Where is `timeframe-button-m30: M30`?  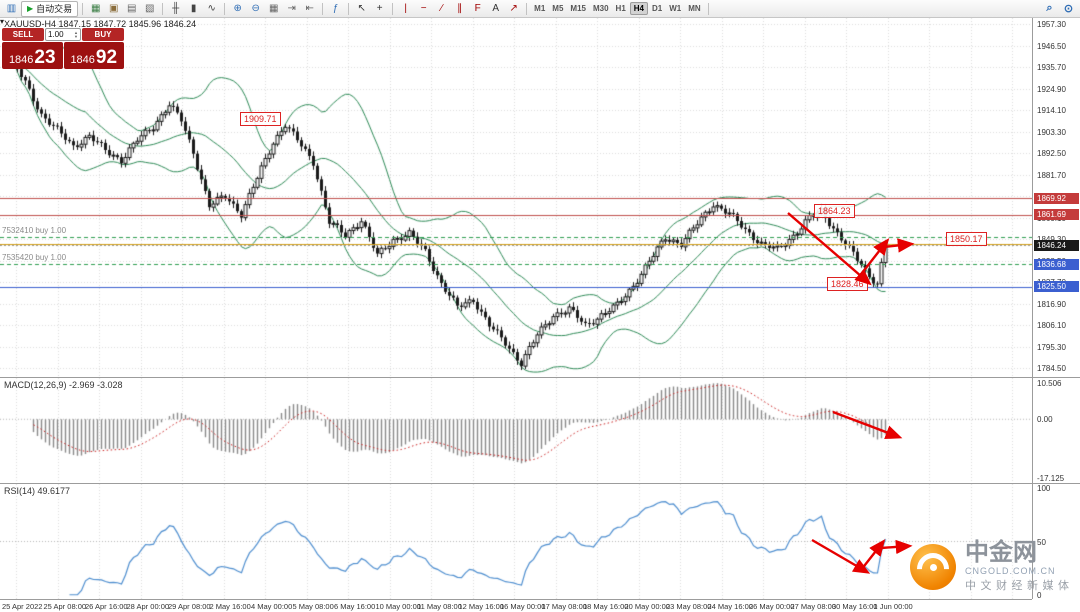
timeframe-button-m30: M30 is located at coordinates (600, 8).